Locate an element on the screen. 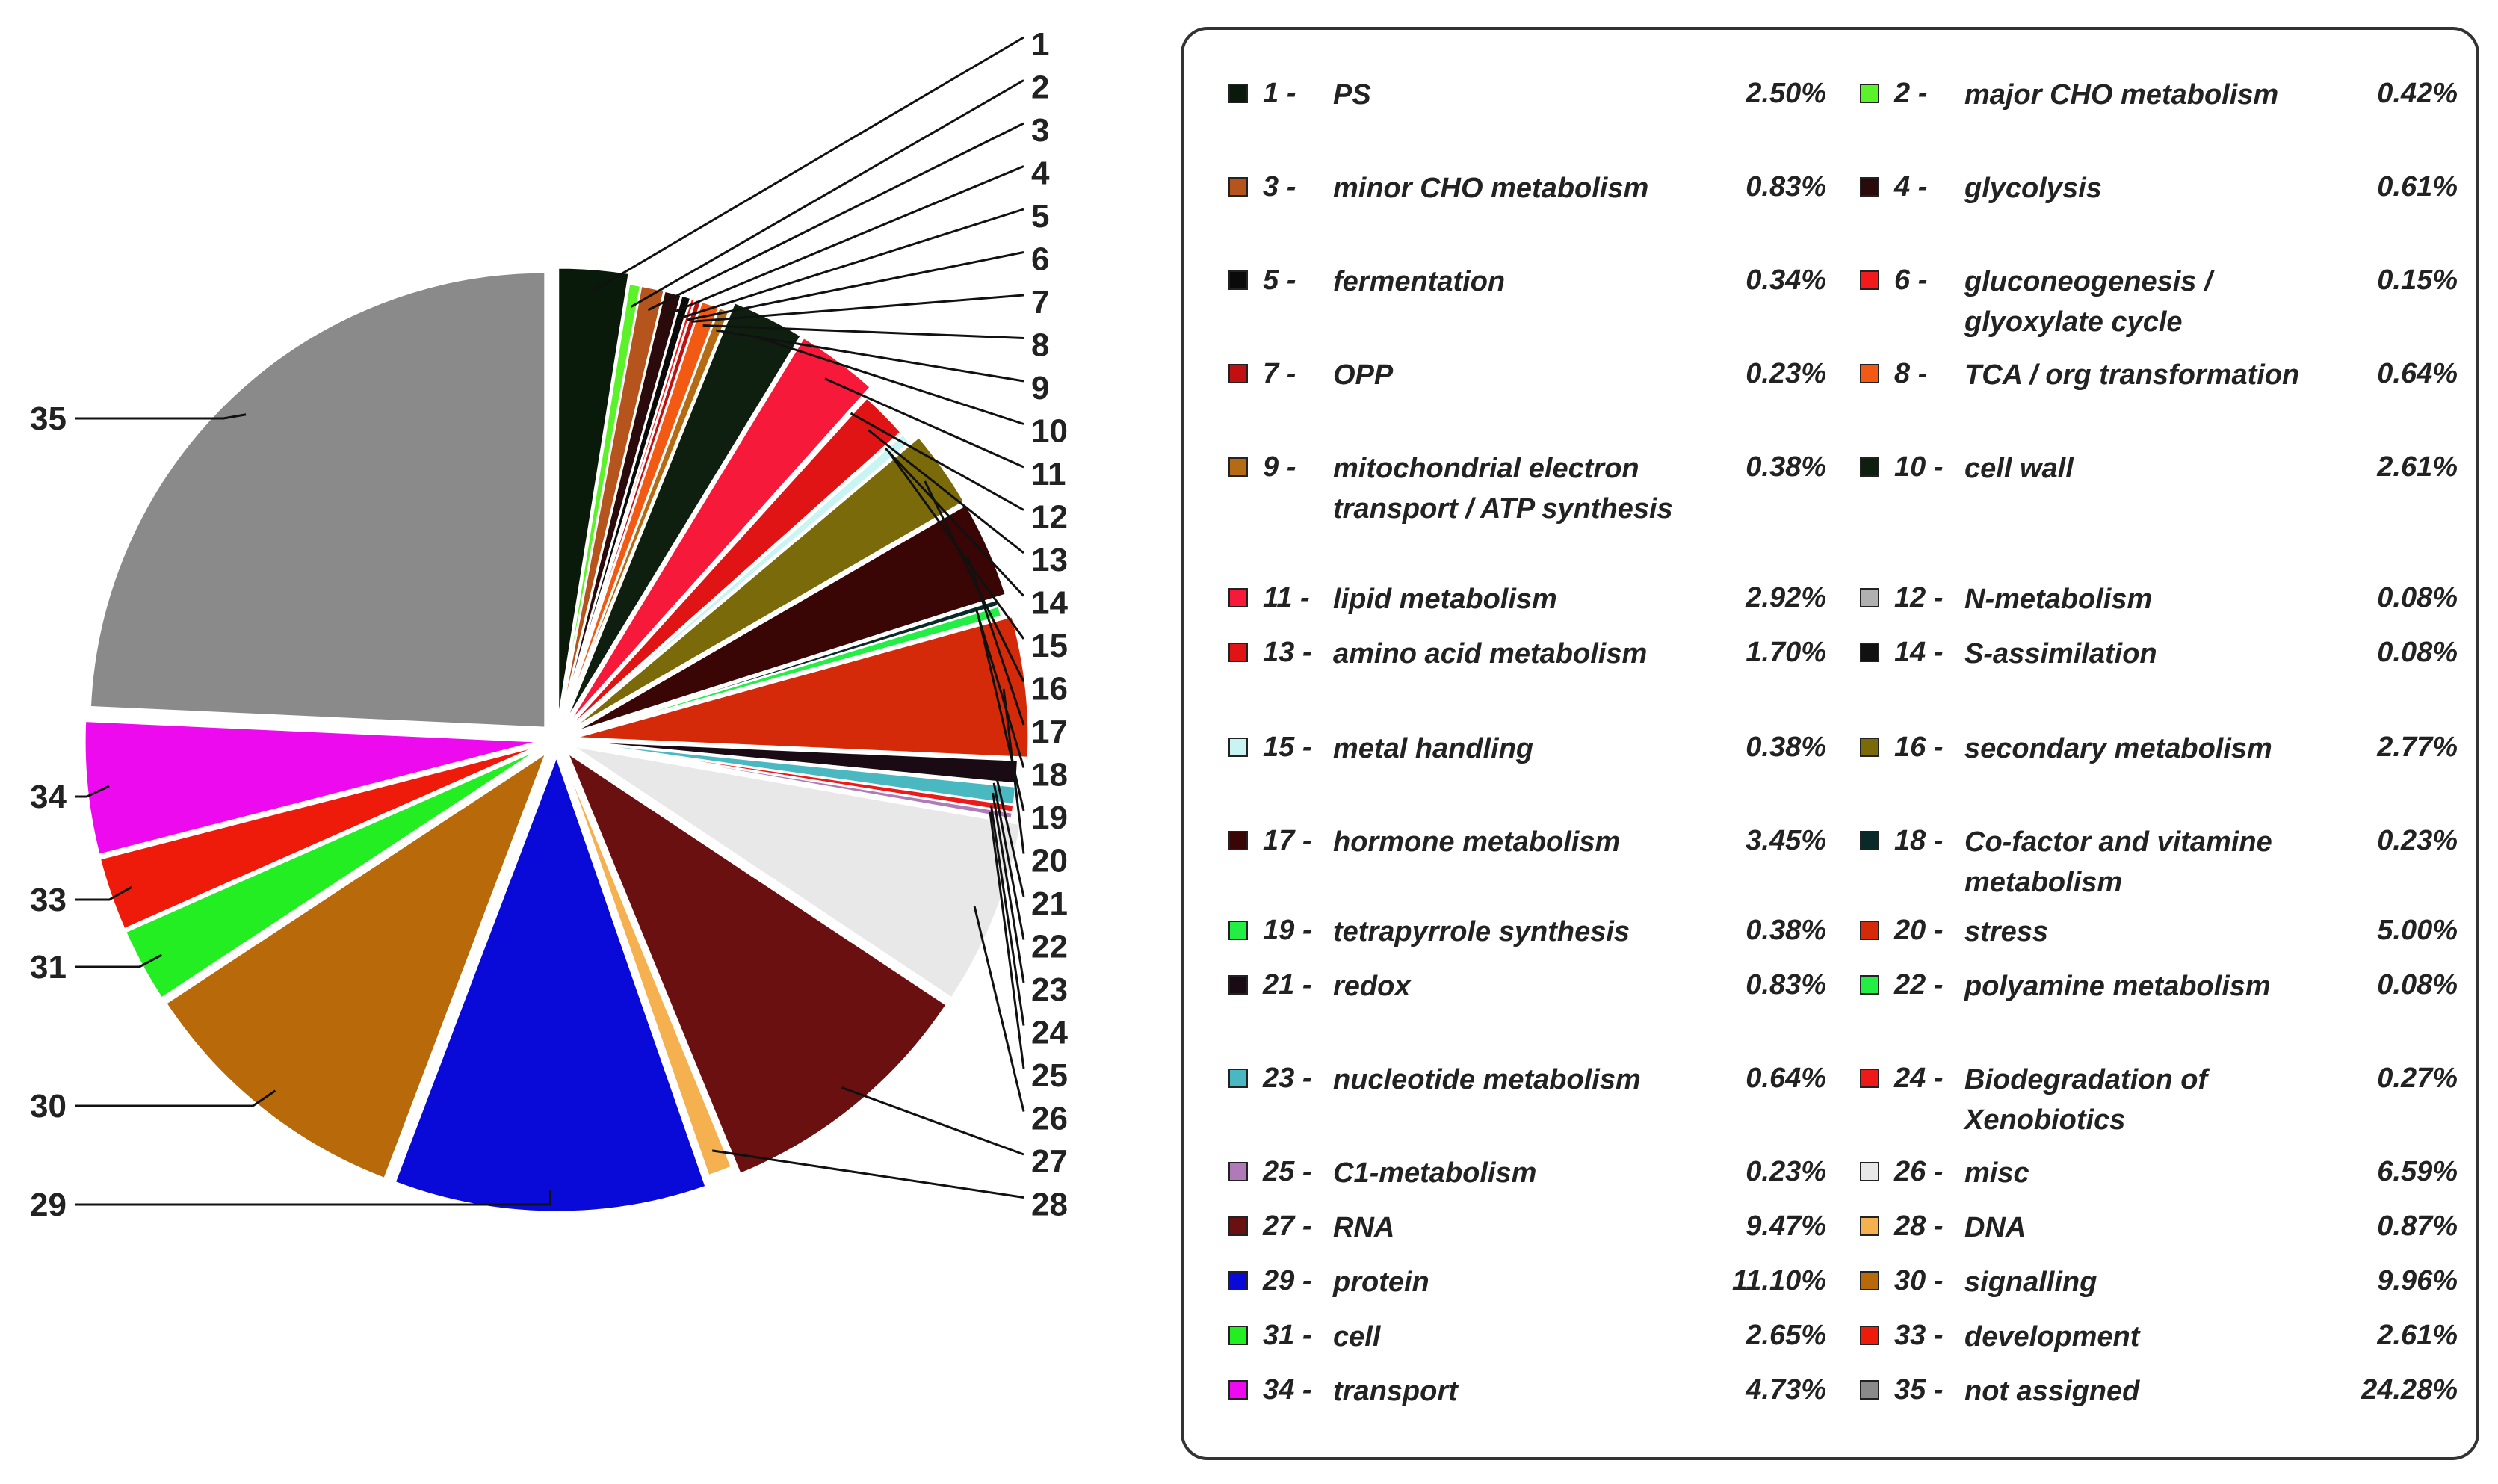 The width and height of the screenshot is (2498, 1484). legend-percentage: 0.87% is located at coordinates (2417, 1227).